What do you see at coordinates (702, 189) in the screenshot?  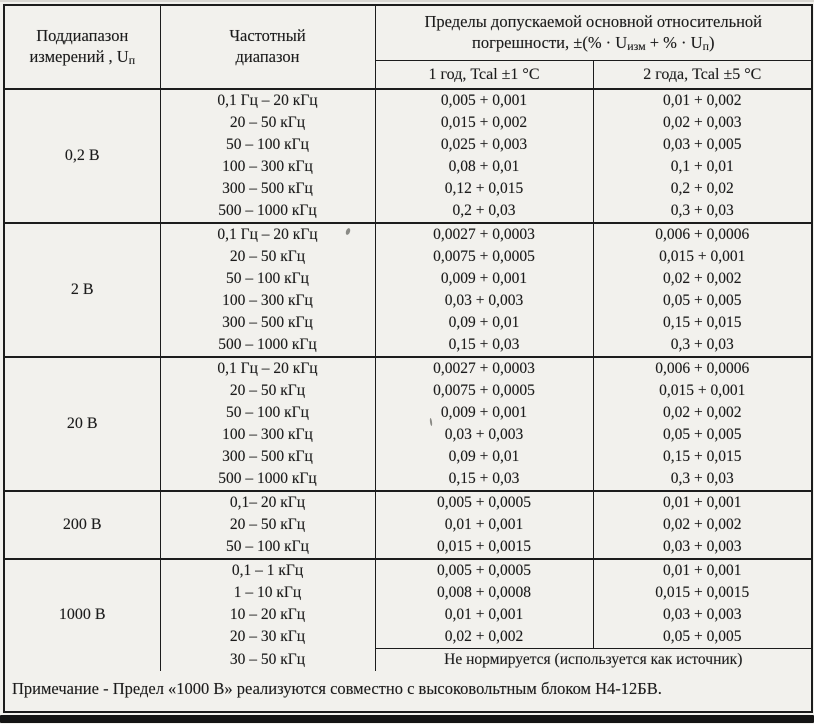 I see `error-2yr-cell: 0,2 + 0,02` at bounding box center [702, 189].